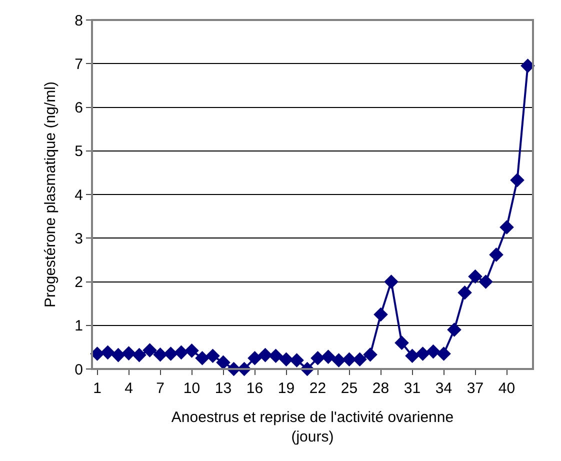  What do you see at coordinates (507, 388) in the screenshot?
I see `x-tick-label: 40` at bounding box center [507, 388].